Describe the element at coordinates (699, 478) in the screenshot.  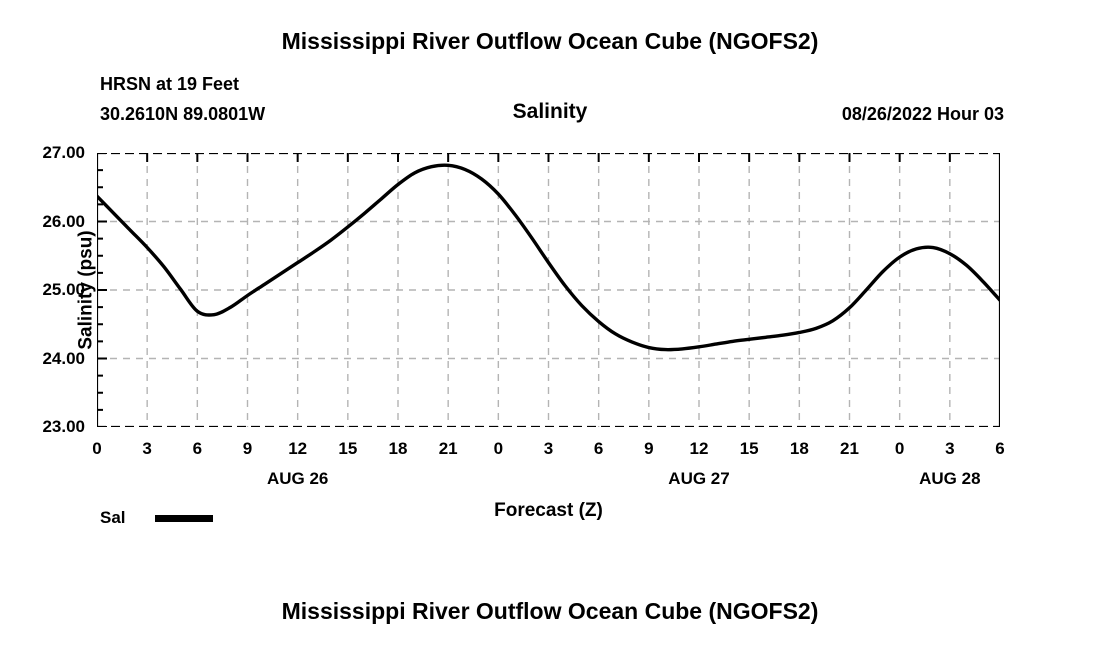
I see `x-axis-day-label: AUG 27` at that location.